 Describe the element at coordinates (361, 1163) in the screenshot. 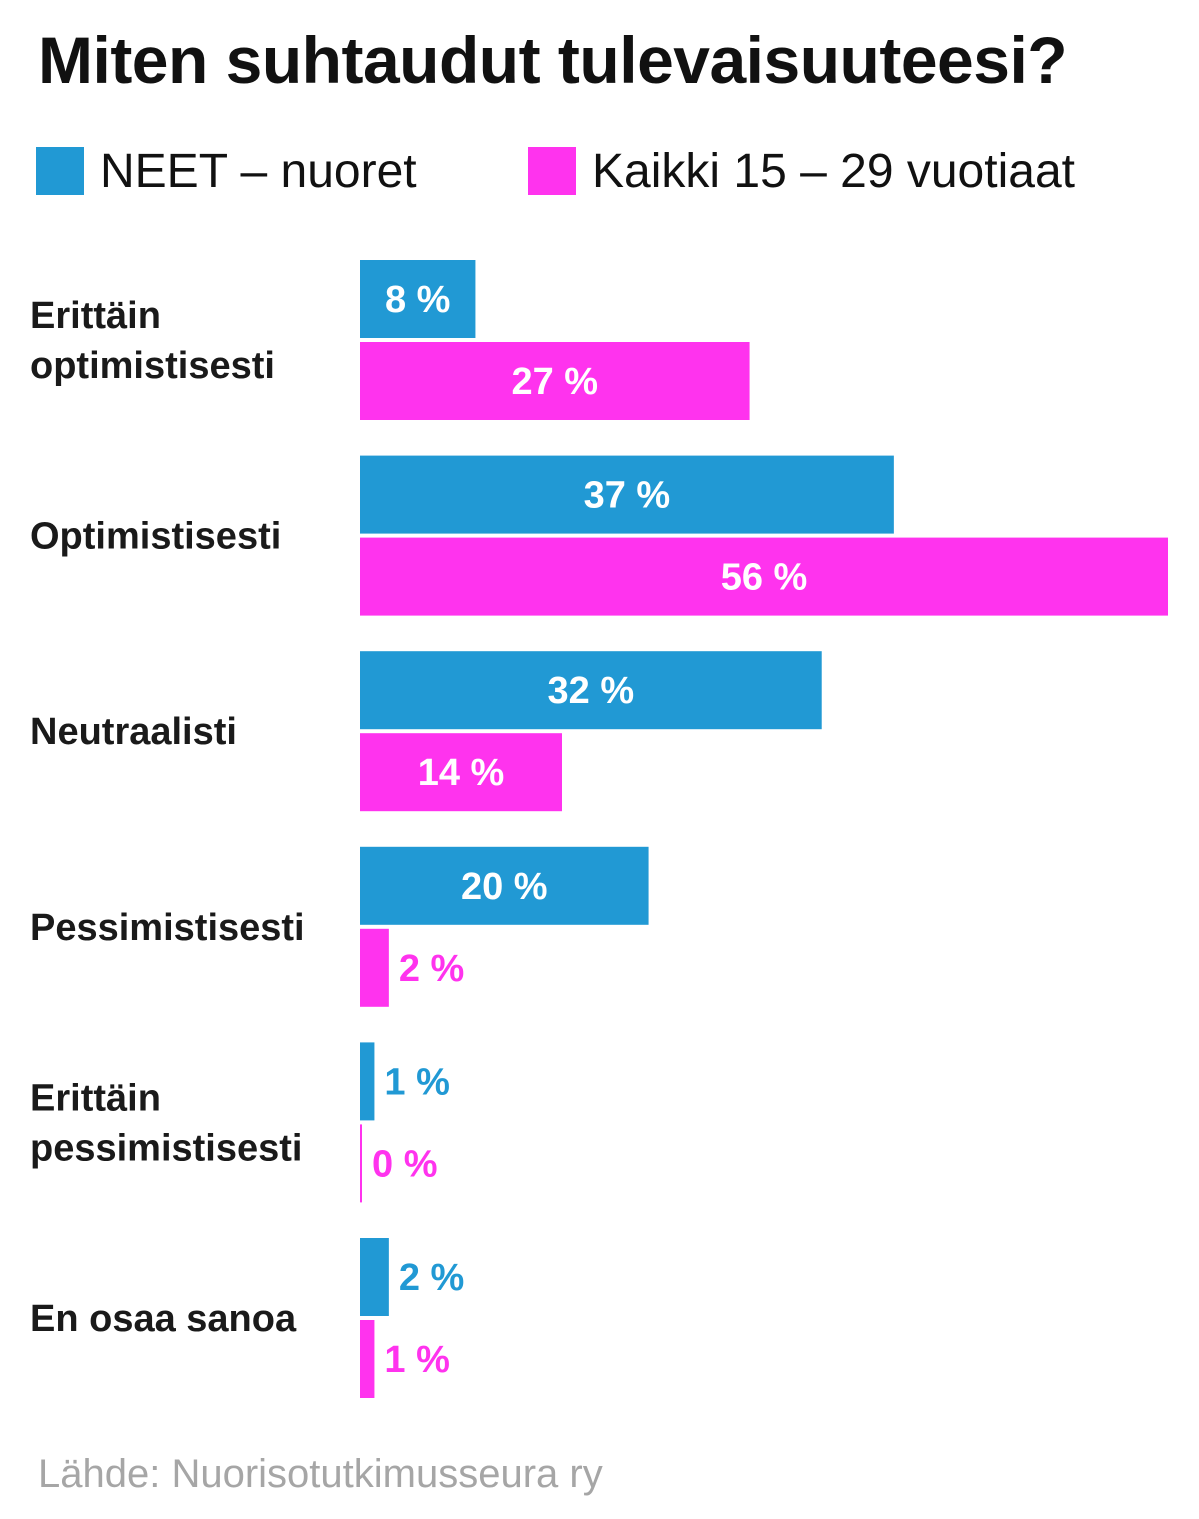

I see `bar-erittain-pessimistisesti-all` at that location.